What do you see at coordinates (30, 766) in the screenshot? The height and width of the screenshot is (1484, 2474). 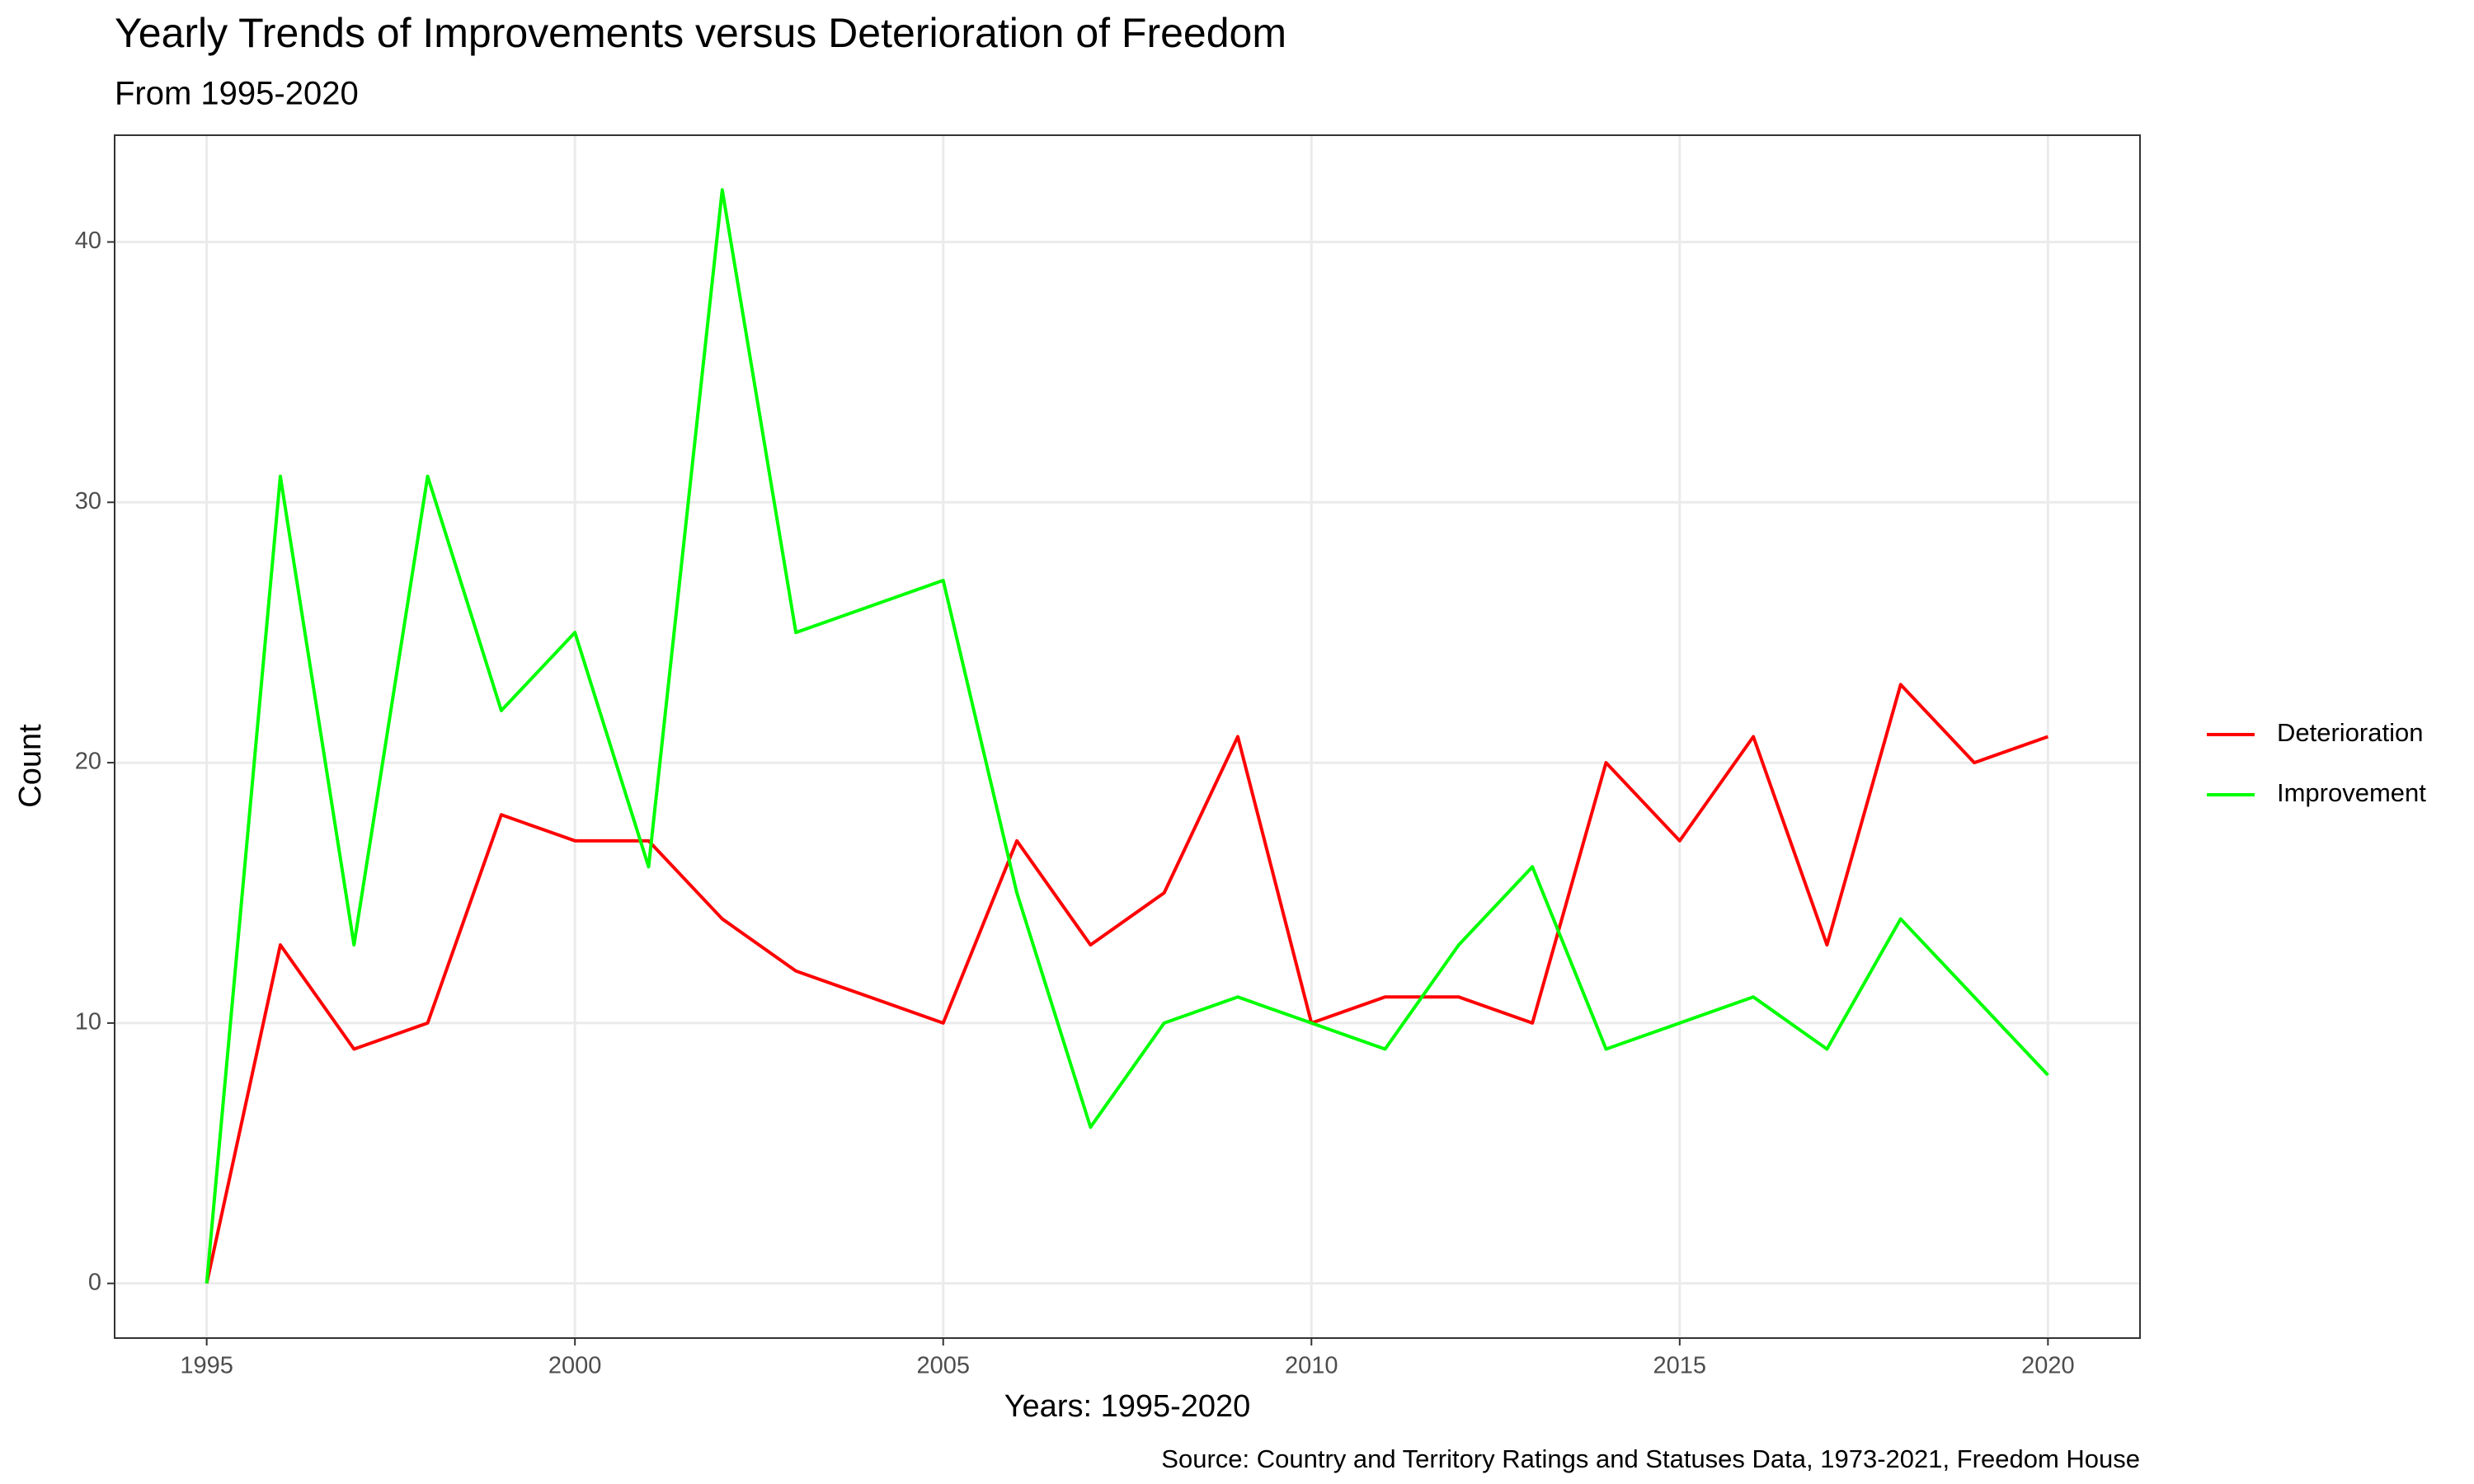 I see `y-axis-title: Count` at bounding box center [30, 766].